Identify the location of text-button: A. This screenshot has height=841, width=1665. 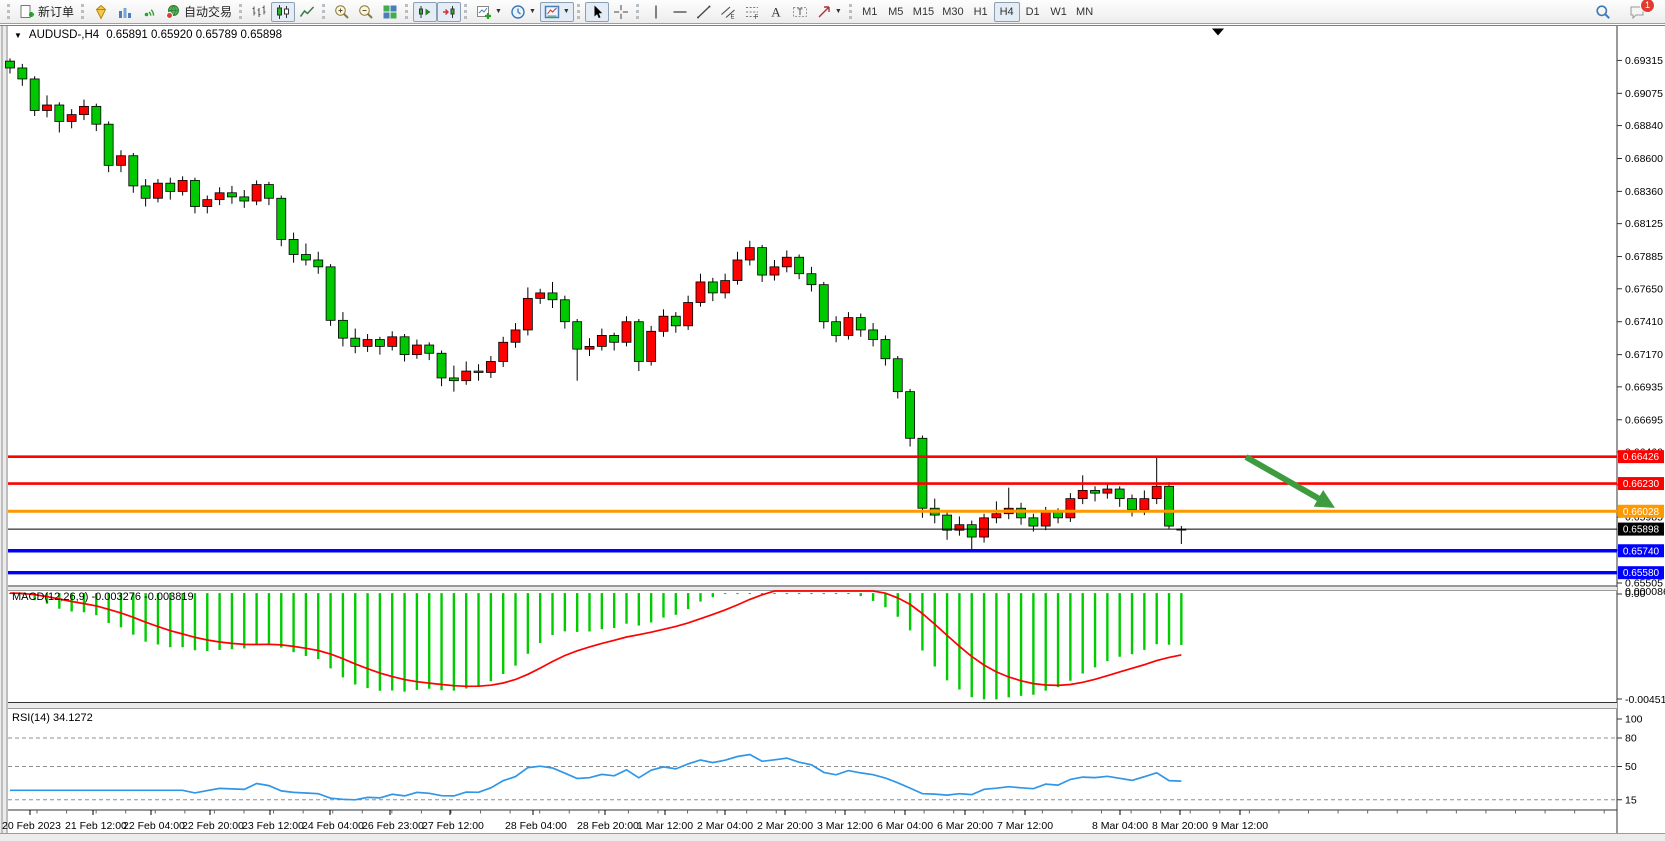
(776, 12).